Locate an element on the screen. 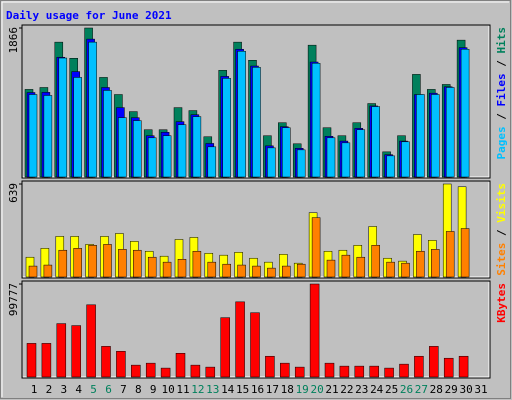 The width and height of the screenshot is (512, 400). x-tick-label: 7 is located at coordinates (123, 389).